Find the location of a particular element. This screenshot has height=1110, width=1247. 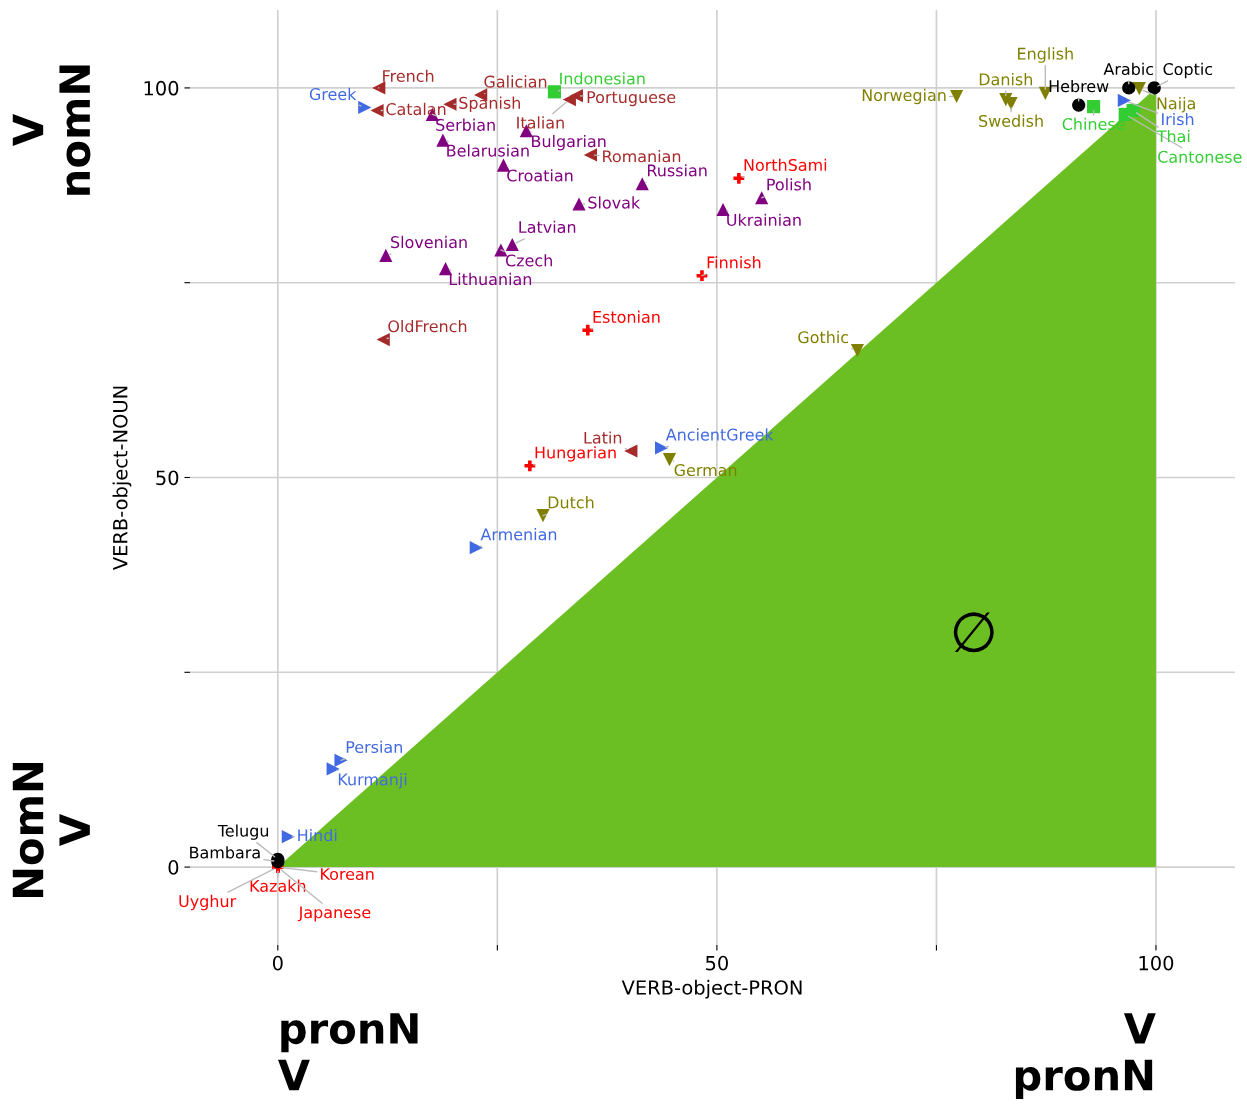

annotation: Swedish is located at coordinates (1011, 120).